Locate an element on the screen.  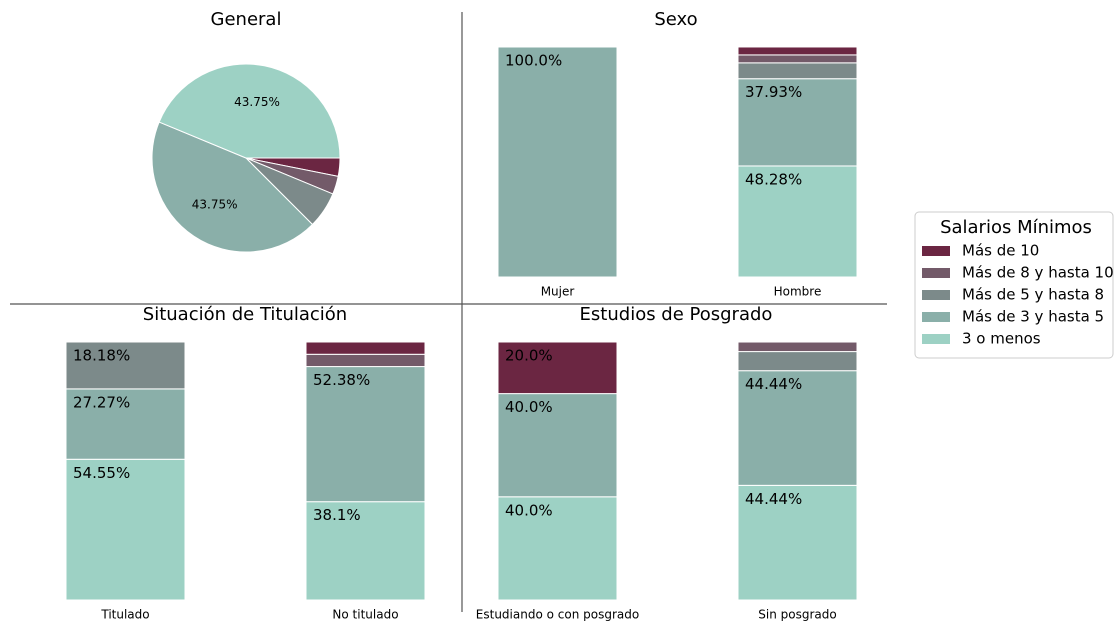
legend-label: Más de 8 y hasta 10 is located at coordinates (1038, 273).